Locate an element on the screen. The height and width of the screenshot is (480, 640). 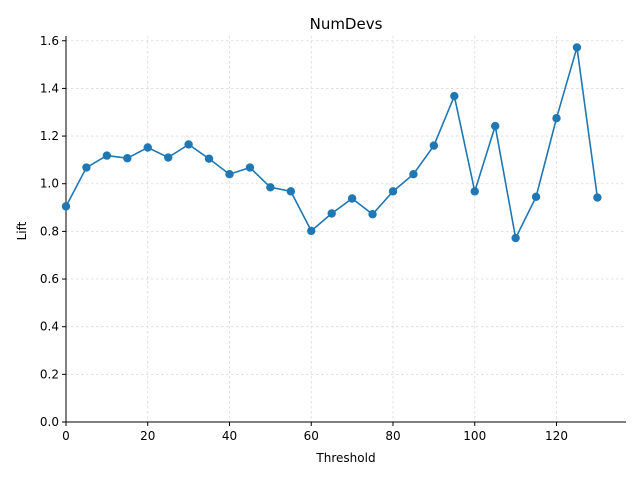
x-axis-label: Threshold is located at coordinates (345, 458).